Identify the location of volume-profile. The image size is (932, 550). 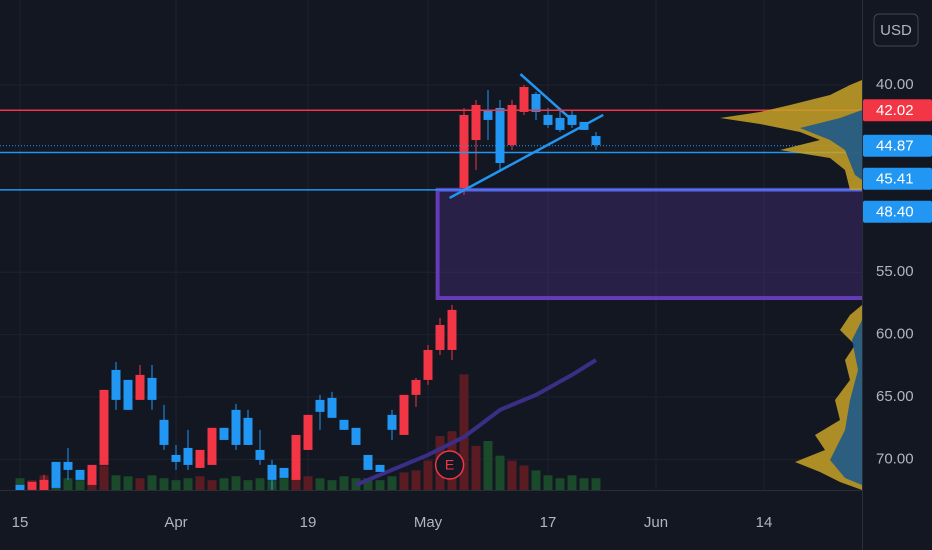
(791, 285).